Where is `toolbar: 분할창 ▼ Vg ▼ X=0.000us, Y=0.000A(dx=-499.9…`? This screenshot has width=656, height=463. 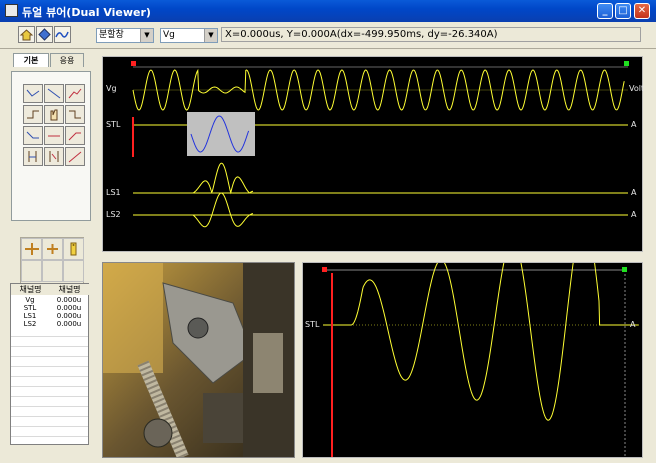 toolbar: 분할창 ▼ Vg ▼ X=0.000us, Y=0.000A(dx=-499.9… is located at coordinates (328, 35).